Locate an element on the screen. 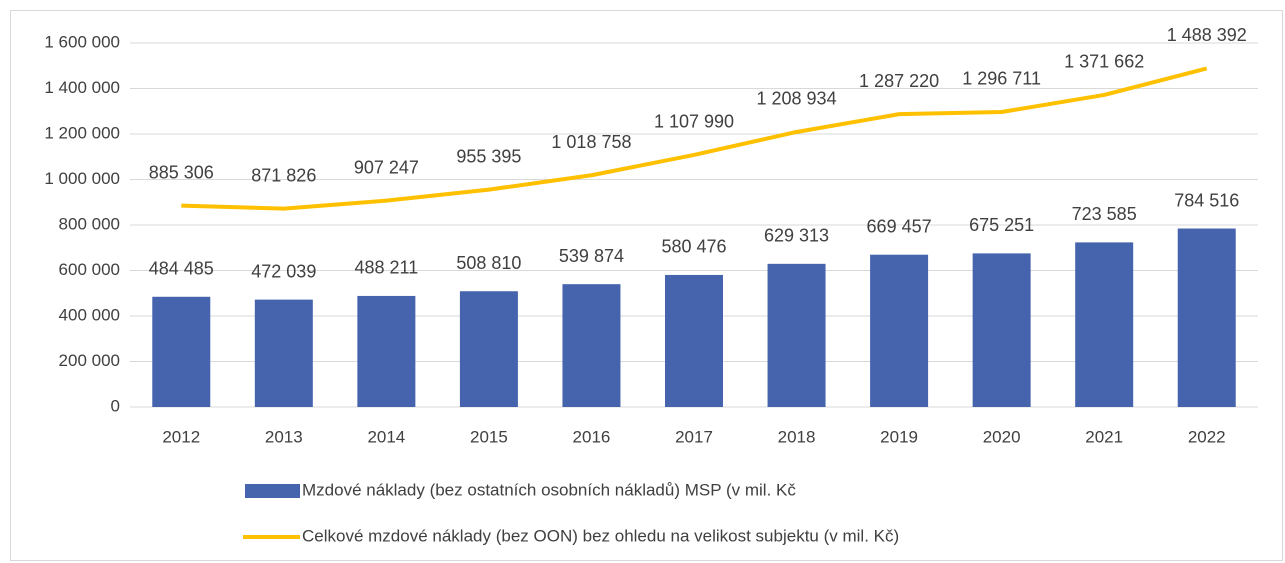 The image size is (1285, 563). data-label: 508 810 is located at coordinates (488, 263).